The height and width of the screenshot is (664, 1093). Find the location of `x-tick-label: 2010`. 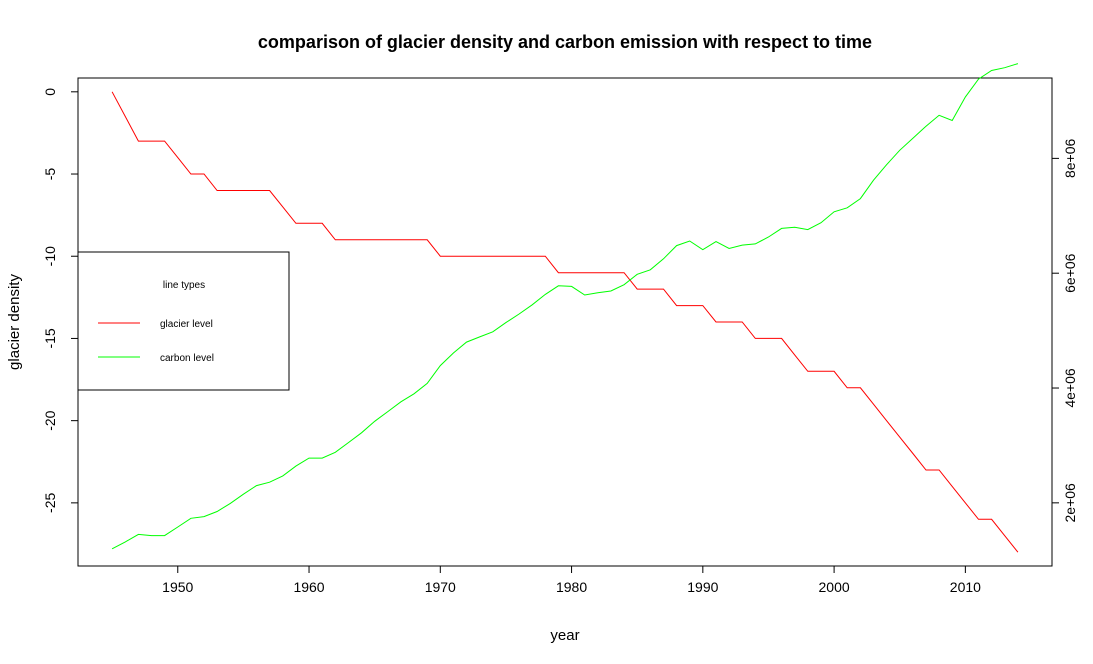

x-tick-label: 2010 is located at coordinates (965, 587).